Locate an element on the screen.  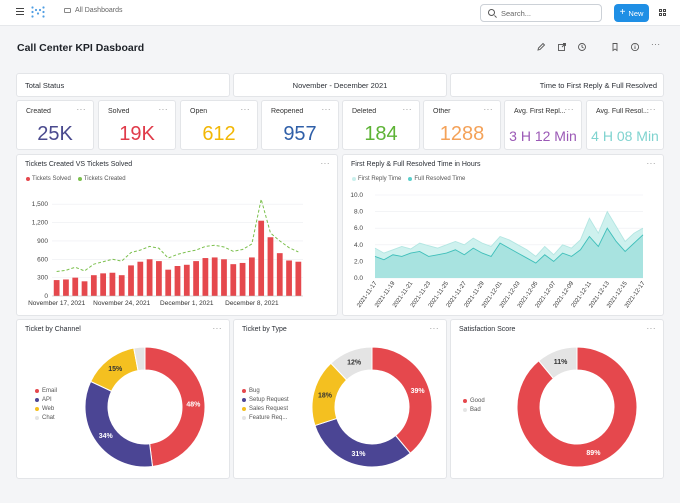
legend-item: Web is located at coordinates (46, 408).